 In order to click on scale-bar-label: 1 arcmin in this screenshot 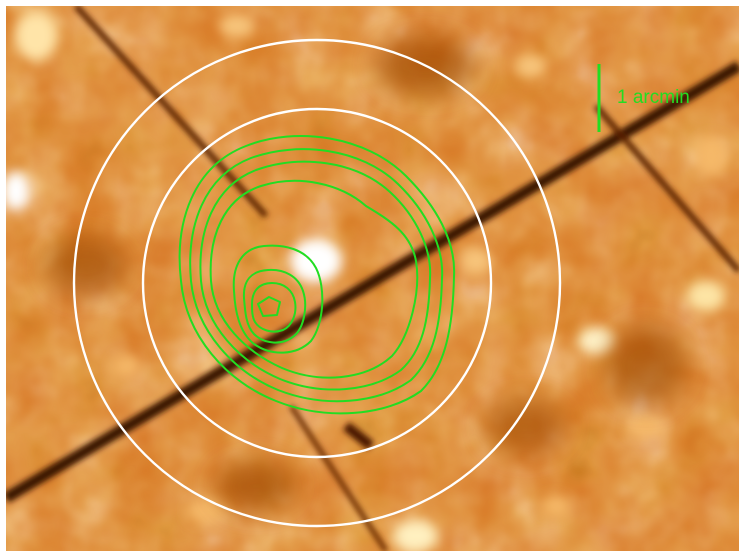, I will do `click(653, 97)`.